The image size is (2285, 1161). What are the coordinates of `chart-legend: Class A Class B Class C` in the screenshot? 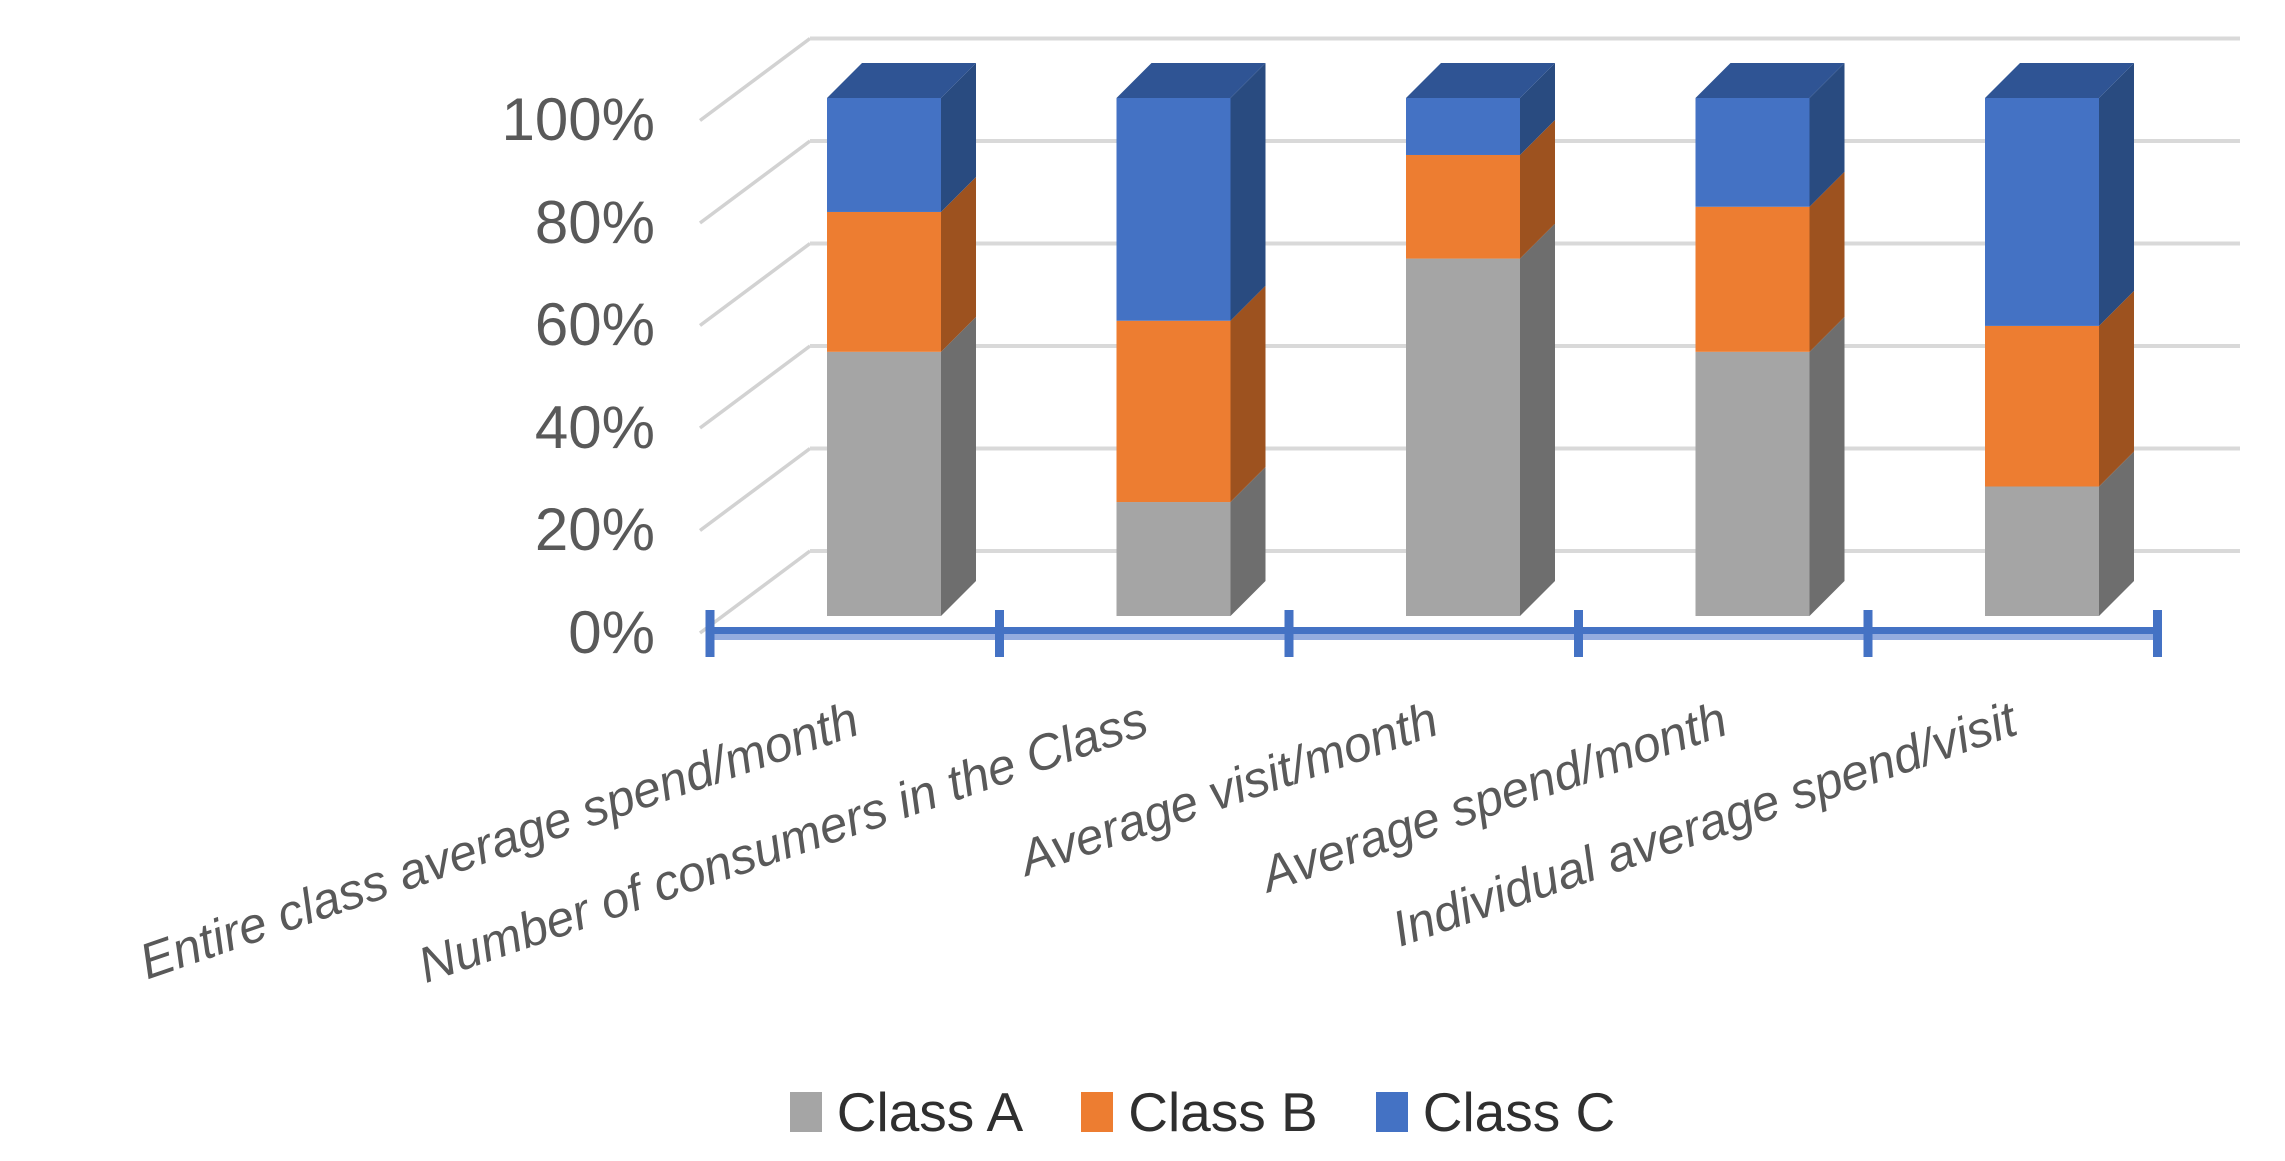 It's located at (1142, 1112).